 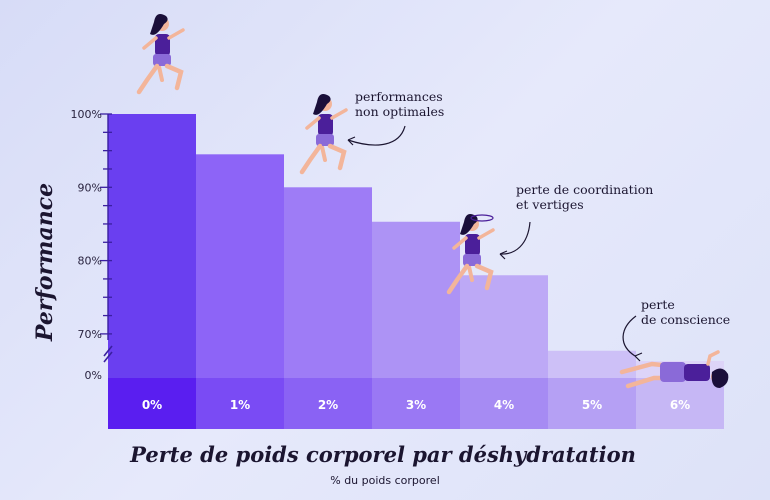 I want to click on dizzy-halo-icon, so click(x=482, y=218).